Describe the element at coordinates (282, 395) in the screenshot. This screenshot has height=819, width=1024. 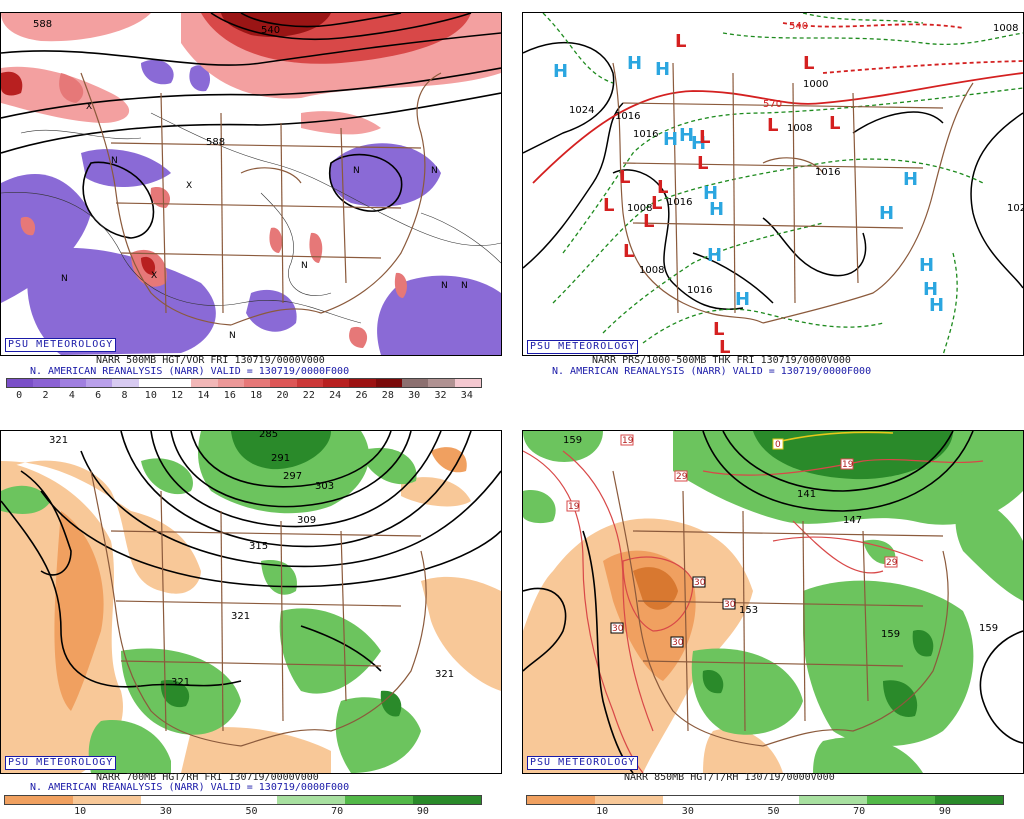
I see `colorbar-tick-label: 20` at that location.